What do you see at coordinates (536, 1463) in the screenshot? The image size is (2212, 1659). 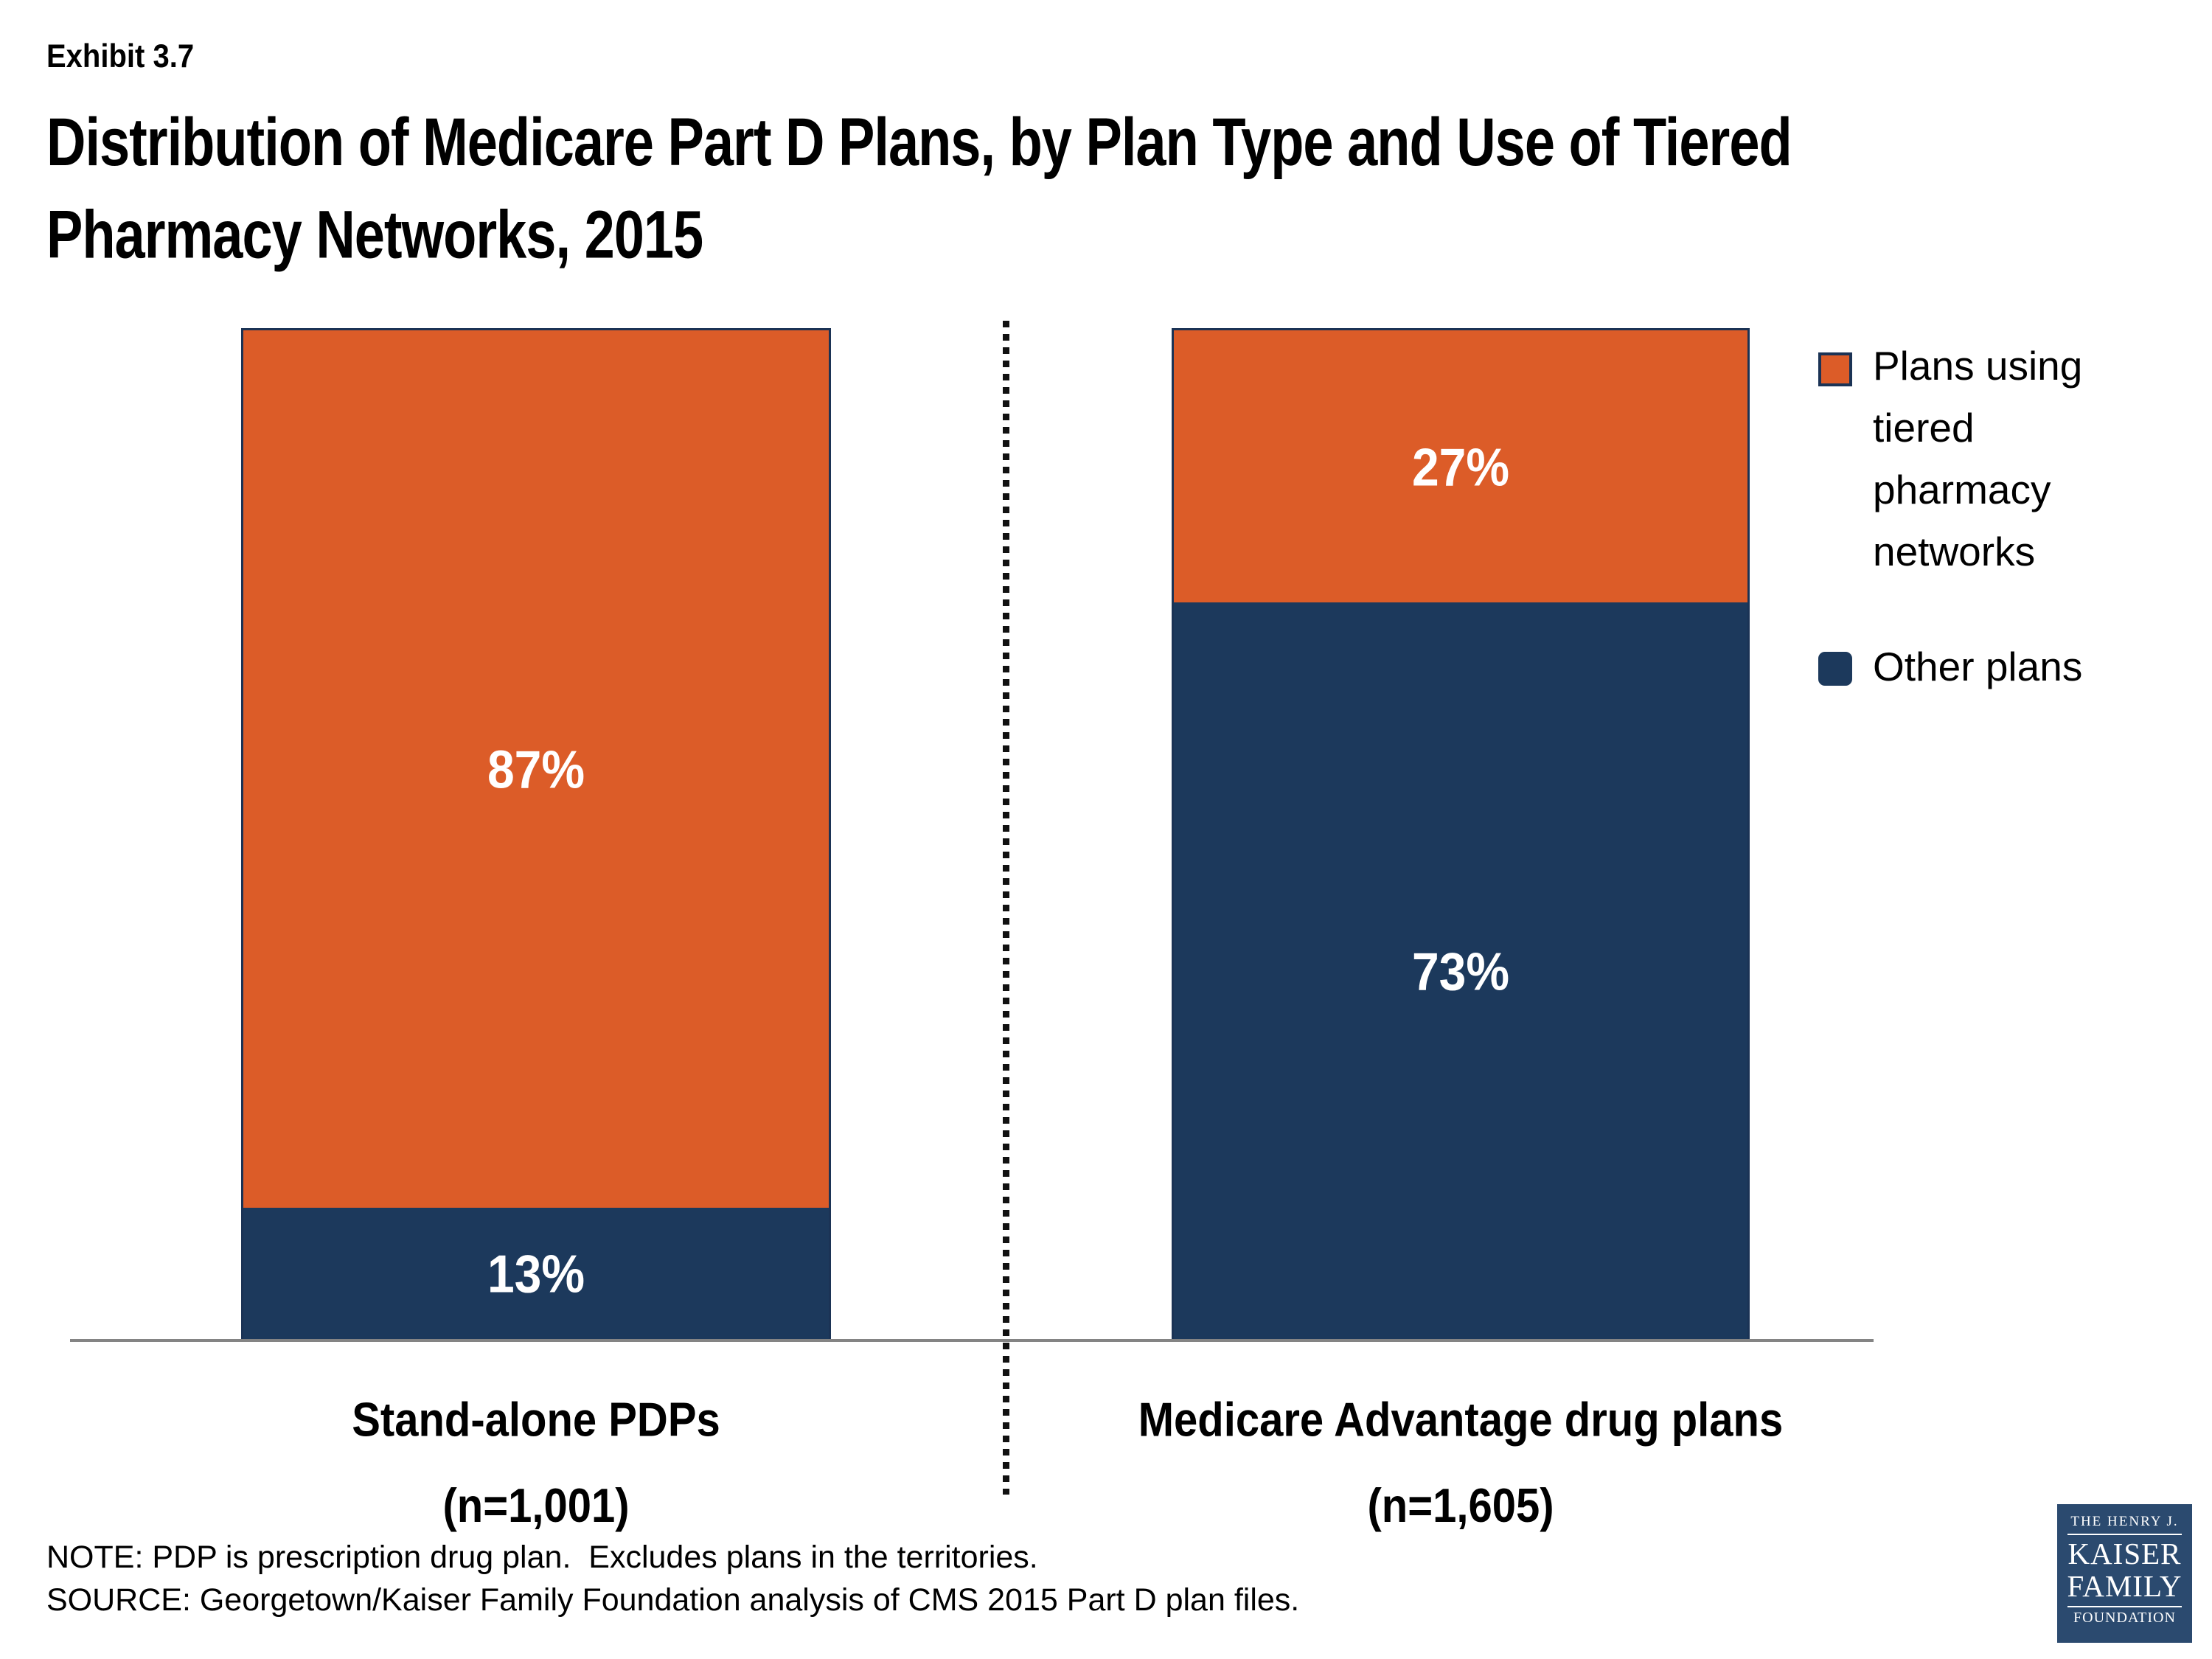 I see `axis-label-standalone-pdps: Stand-alone PDPs (n=1,001)` at bounding box center [536, 1463].